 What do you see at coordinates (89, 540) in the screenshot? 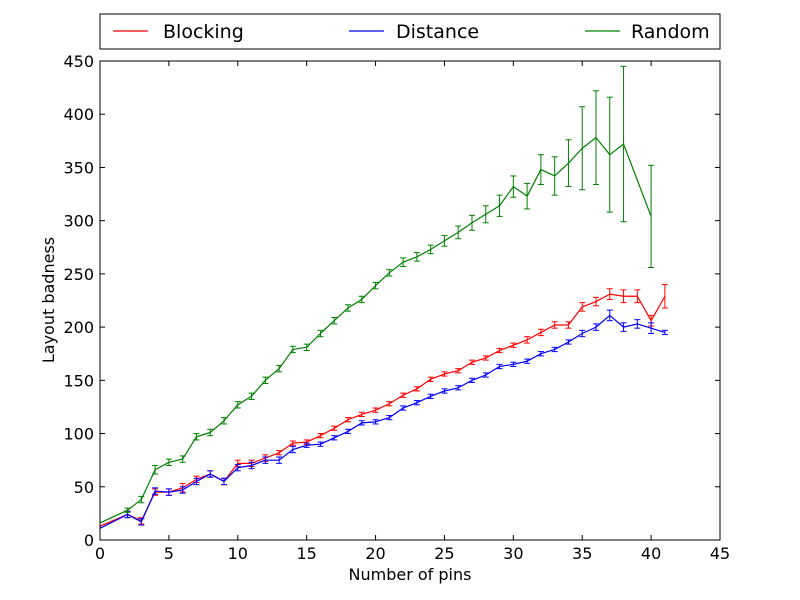
I see `y-tick-label: 0` at bounding box center [89, 540].